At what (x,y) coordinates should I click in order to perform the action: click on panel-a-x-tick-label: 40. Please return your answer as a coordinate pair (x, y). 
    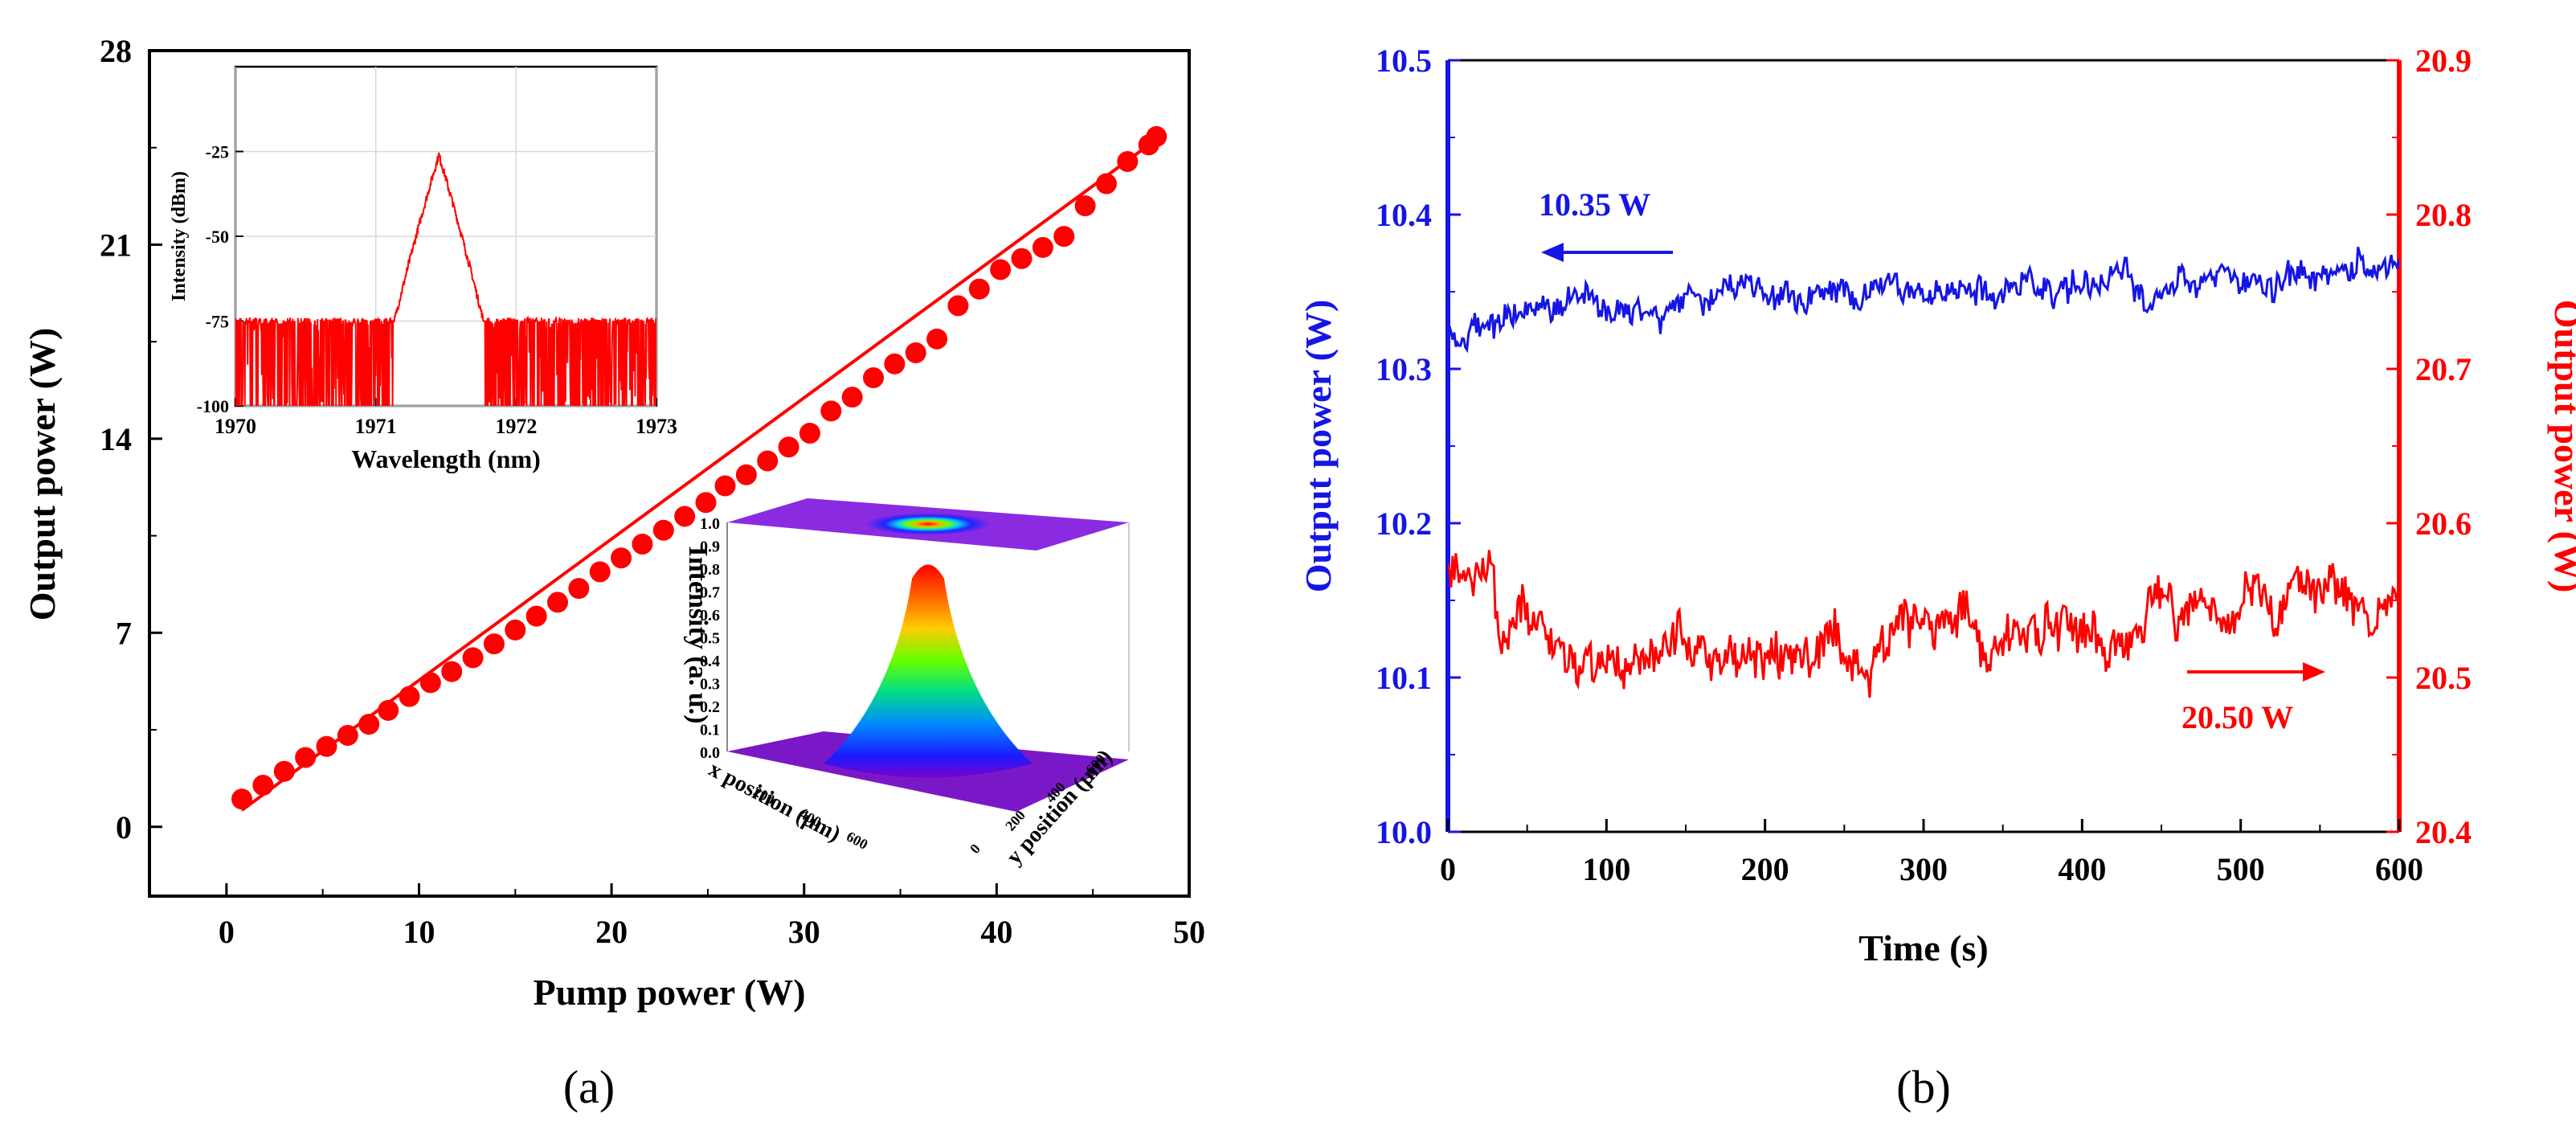
    Looking at the image, I should click on (996, 932).